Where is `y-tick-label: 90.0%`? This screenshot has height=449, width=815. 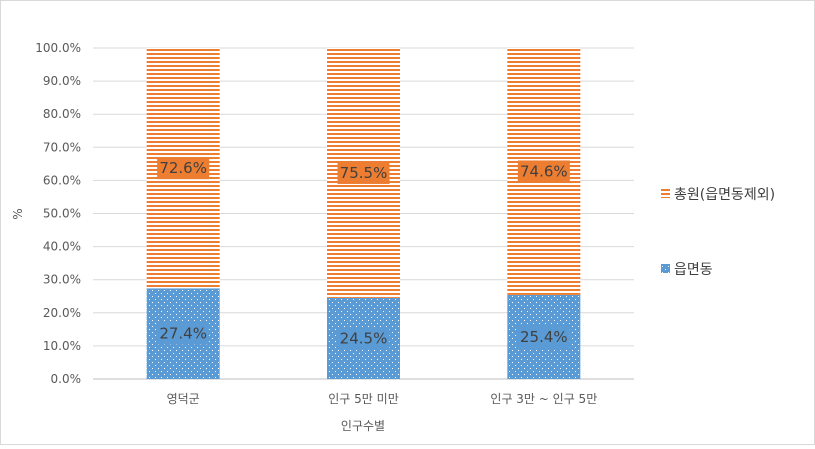
y-tick-label: 90.0% is located at coordinates (62, 81).